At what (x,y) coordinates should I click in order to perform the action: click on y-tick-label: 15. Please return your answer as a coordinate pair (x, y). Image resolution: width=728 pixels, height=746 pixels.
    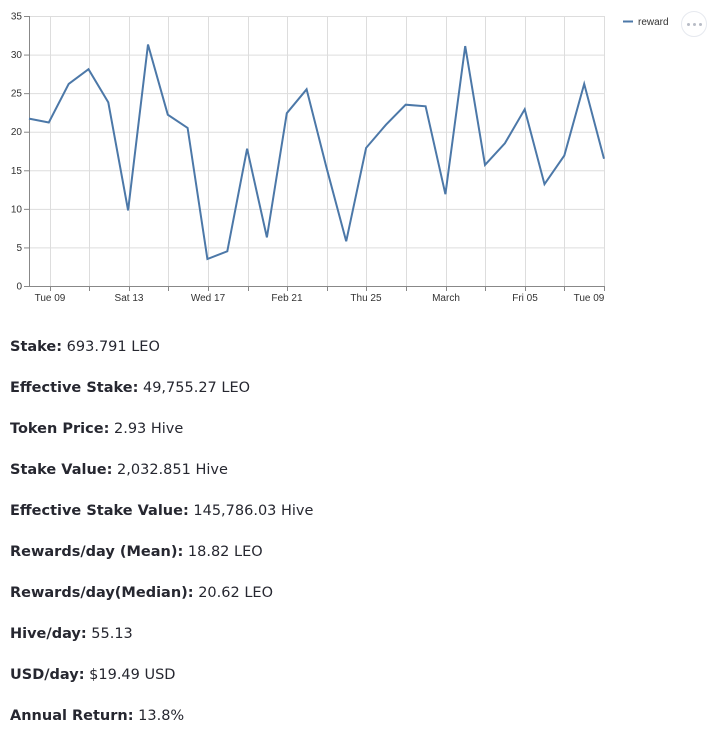
    Looking at the image, I should click on (17, 171).